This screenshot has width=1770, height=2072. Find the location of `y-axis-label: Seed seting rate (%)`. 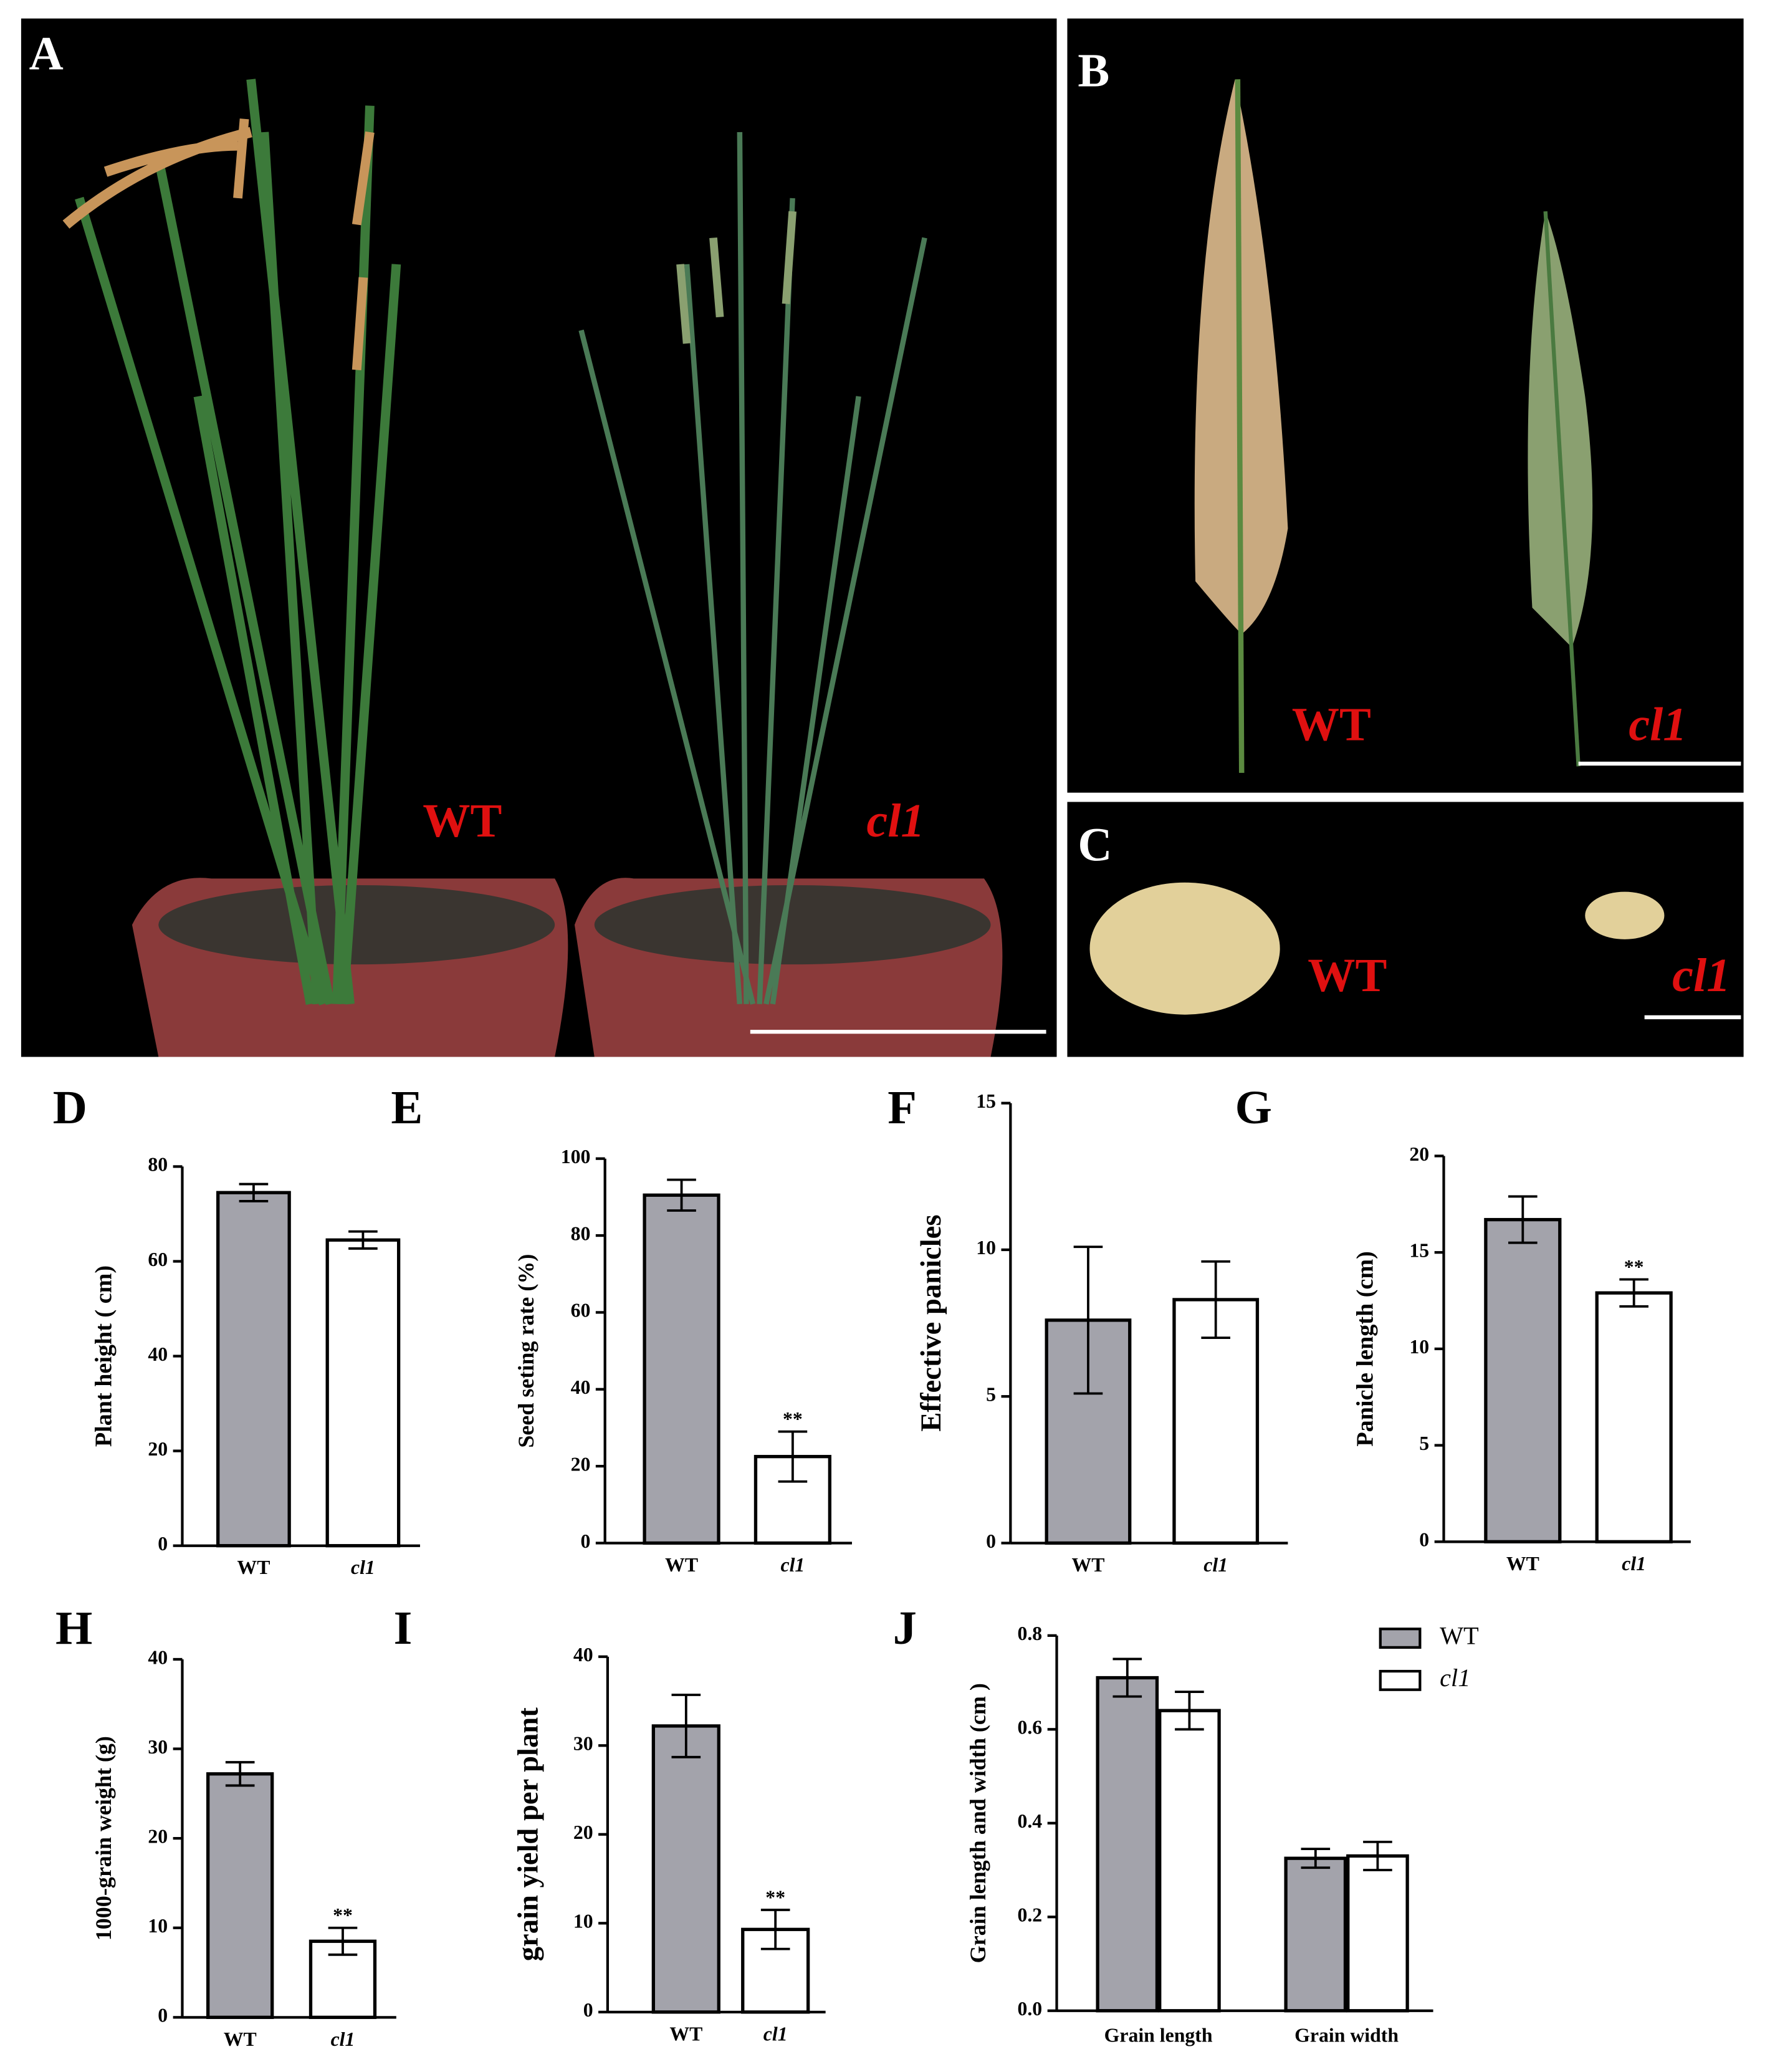

y-axis-label: Seed seting rate (%) is located at coordinates (526, 1351).